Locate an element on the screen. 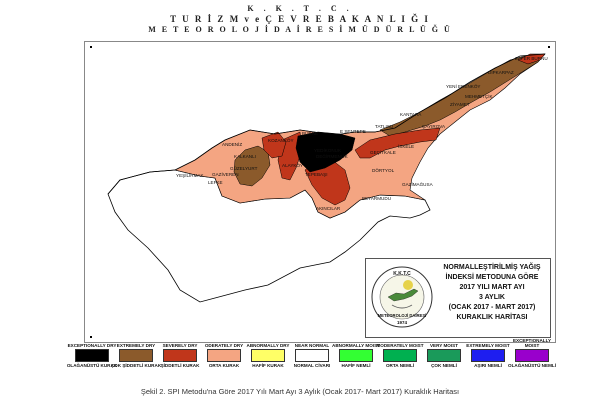 The width and height of the screenshot is (600, 415). legend-label-en: EXCEPTIONALLY DRY is located at coordinates (92, 345).